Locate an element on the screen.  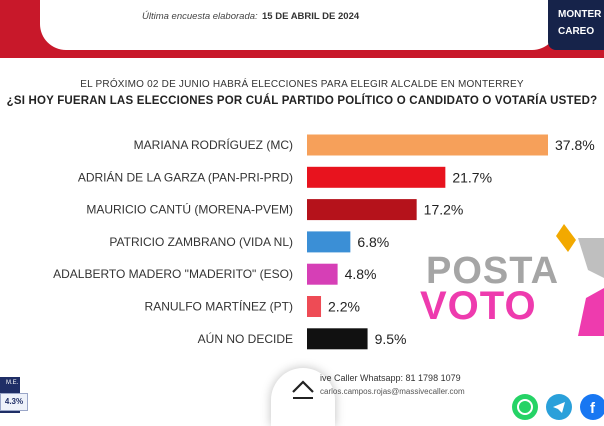
svg-text: f is located at coordinates (593, 408).